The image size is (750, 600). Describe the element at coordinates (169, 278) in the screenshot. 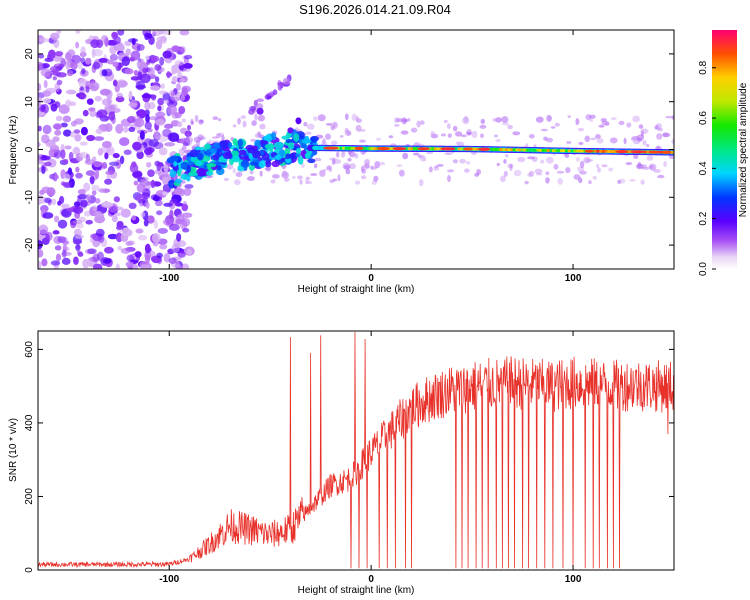

I see `spectrogram-x-tick-label: -100` at that location.